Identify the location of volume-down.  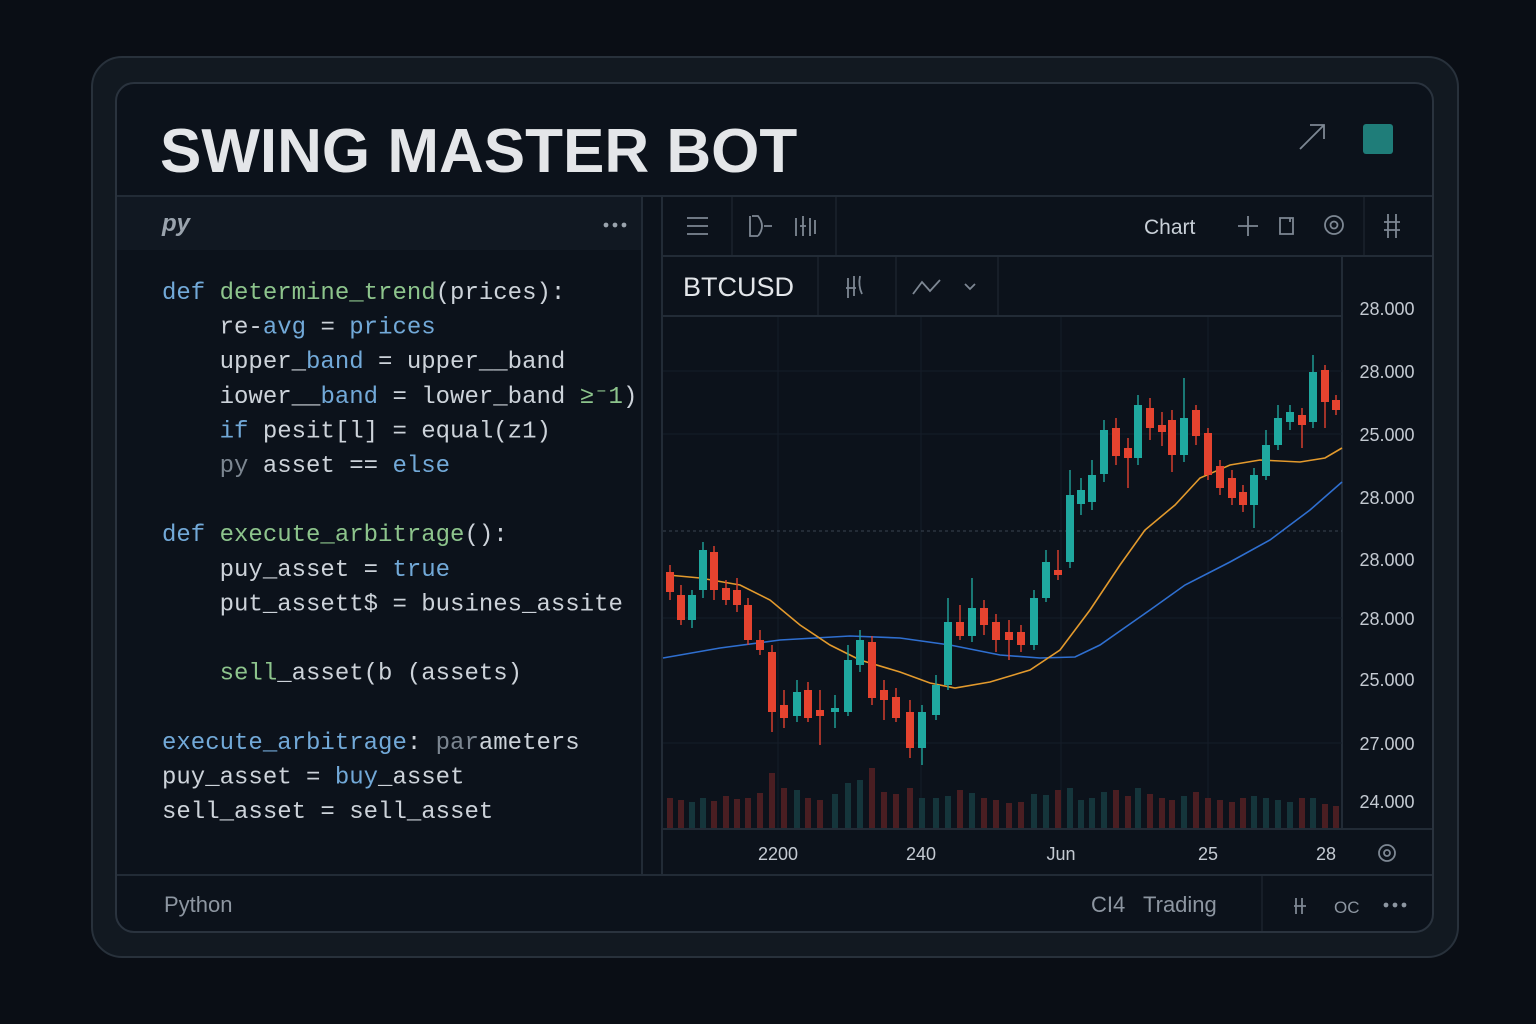
(1003, 798).